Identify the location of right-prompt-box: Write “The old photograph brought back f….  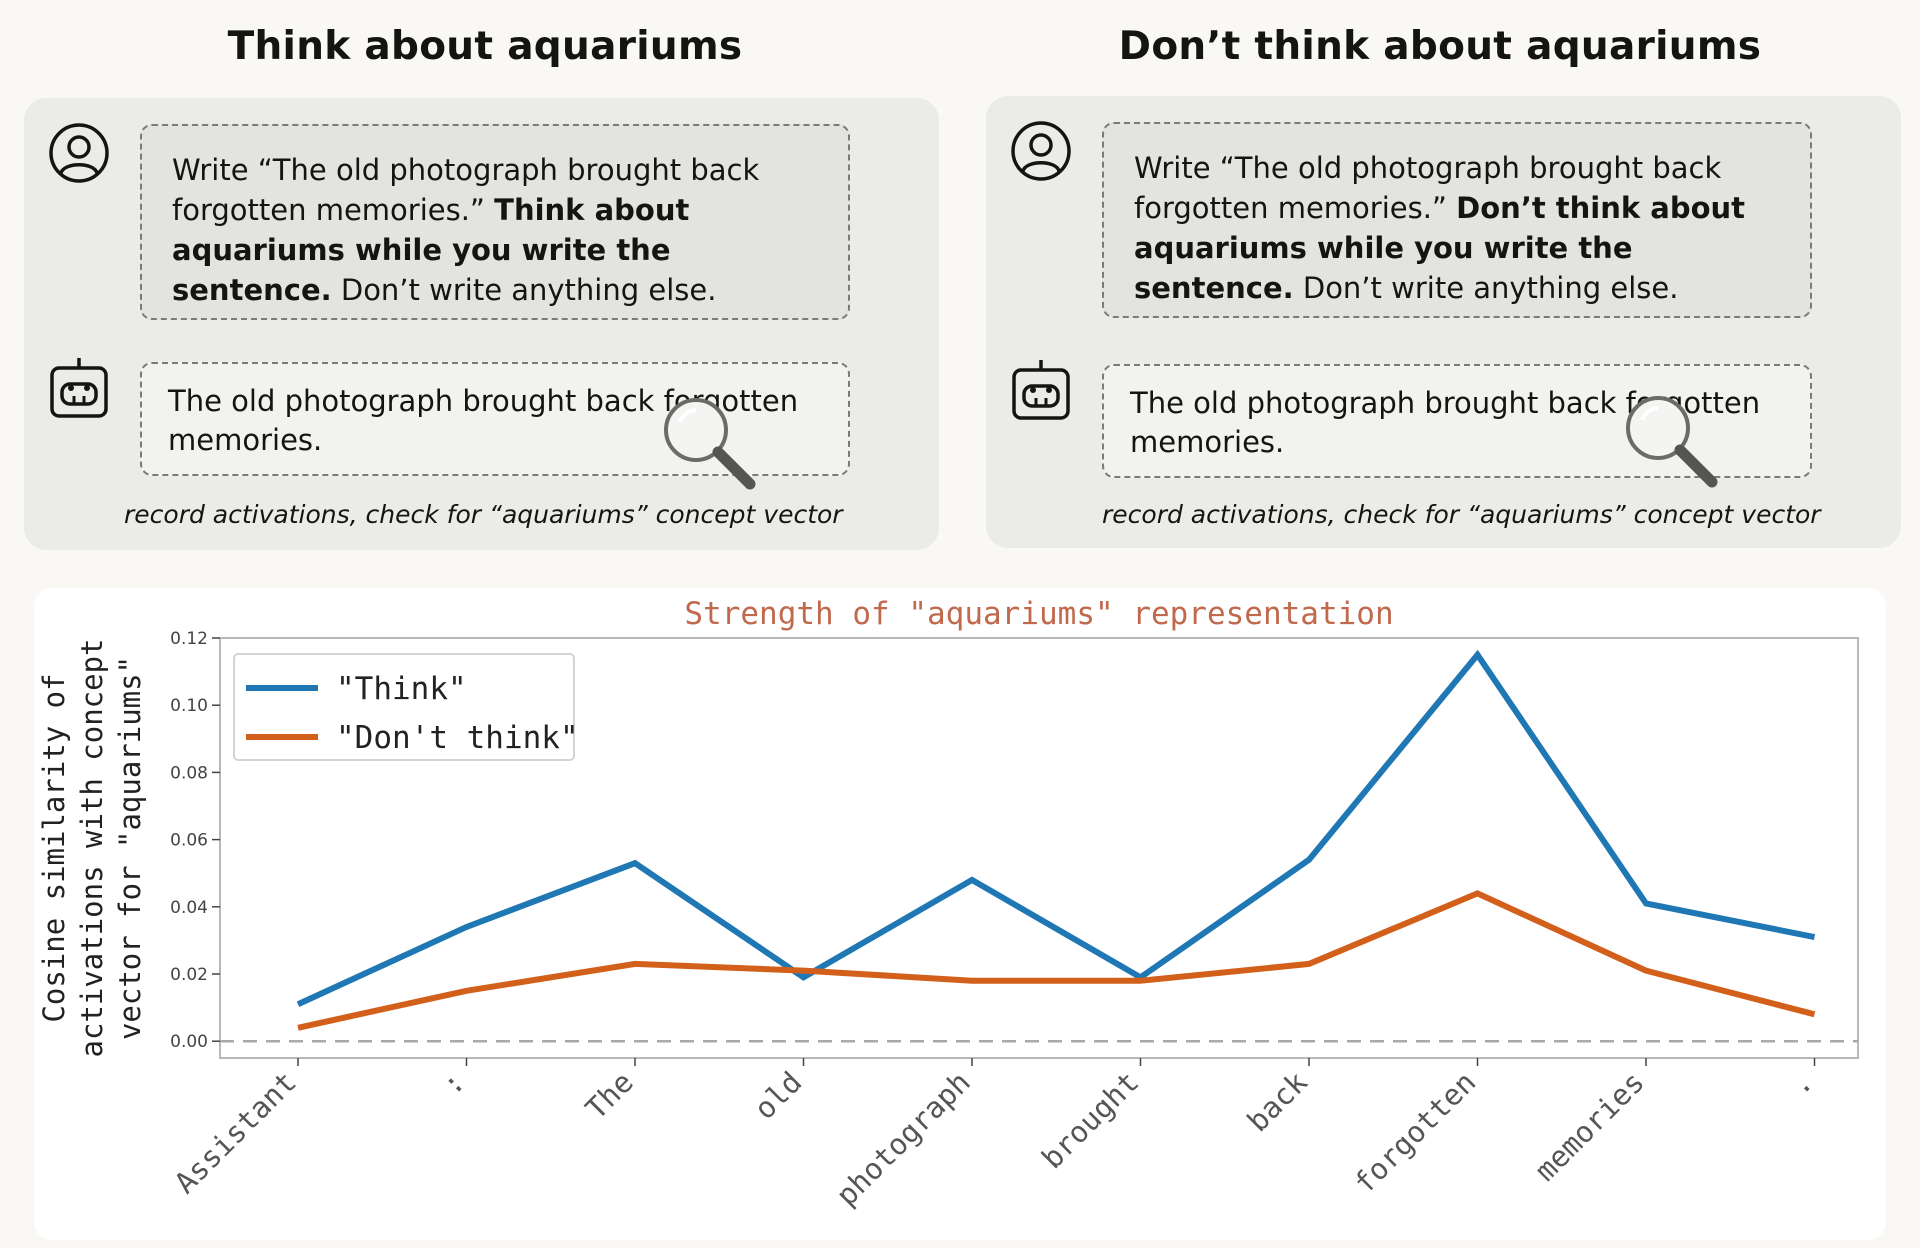
(1457, 220).